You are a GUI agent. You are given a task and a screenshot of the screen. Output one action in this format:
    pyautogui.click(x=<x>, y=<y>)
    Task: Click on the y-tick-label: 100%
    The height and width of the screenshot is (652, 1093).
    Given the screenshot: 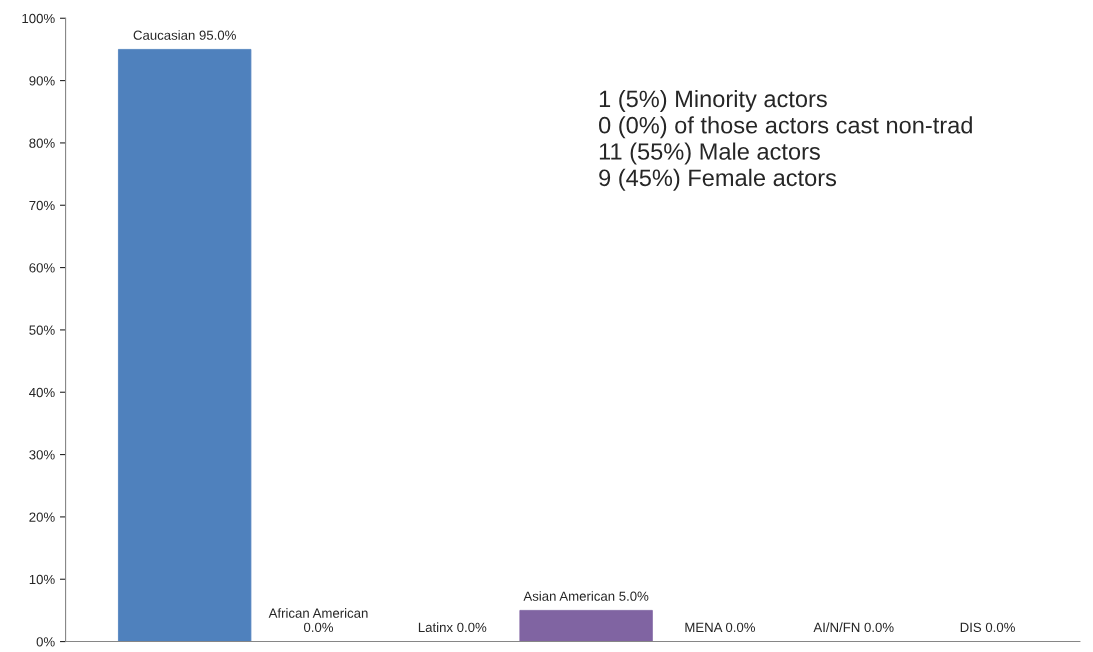 What is the action you would take?
    pyautogui.click(x=38, y=18)
    